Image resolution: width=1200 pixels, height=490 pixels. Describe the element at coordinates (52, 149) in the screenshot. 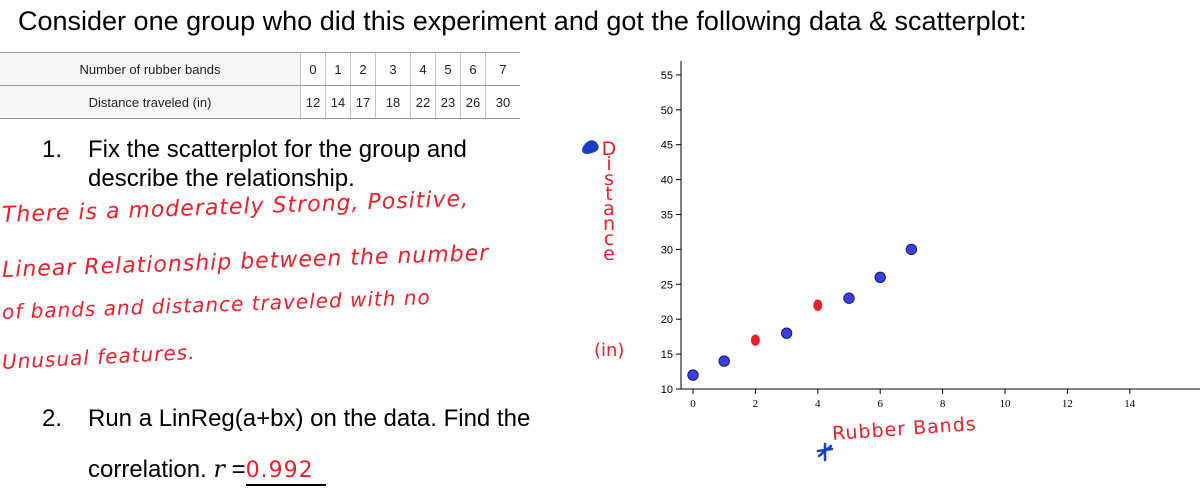

I see `question-1-number: 1.` at that location.